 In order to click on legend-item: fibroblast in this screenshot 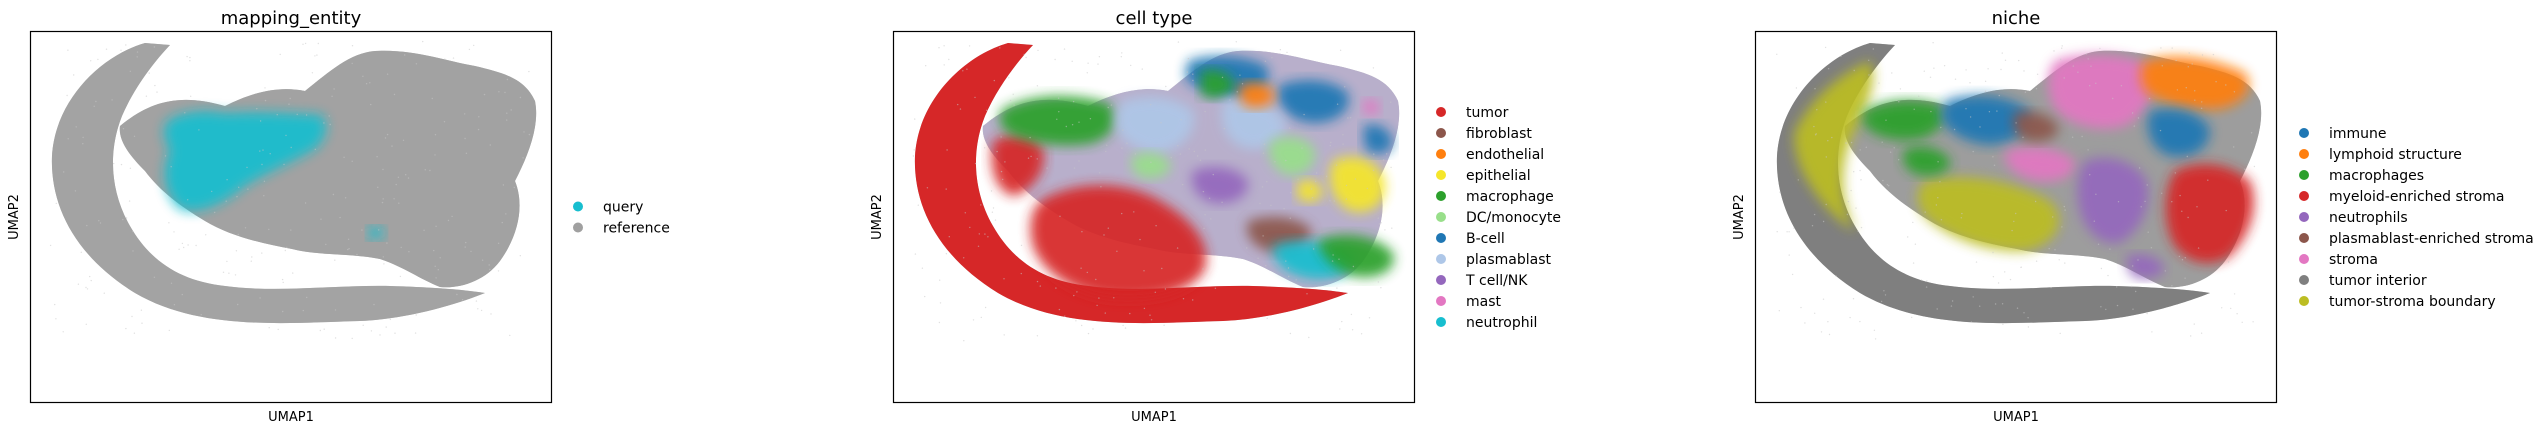, I will do `click(1484, 134)`.